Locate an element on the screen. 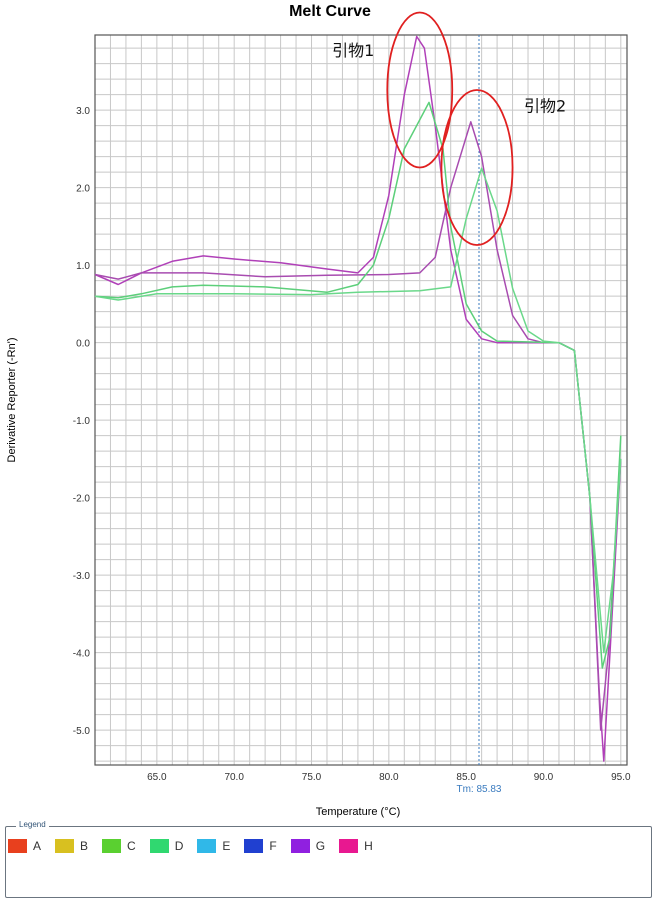  legend-item: F is located at coordinates (260, 846).